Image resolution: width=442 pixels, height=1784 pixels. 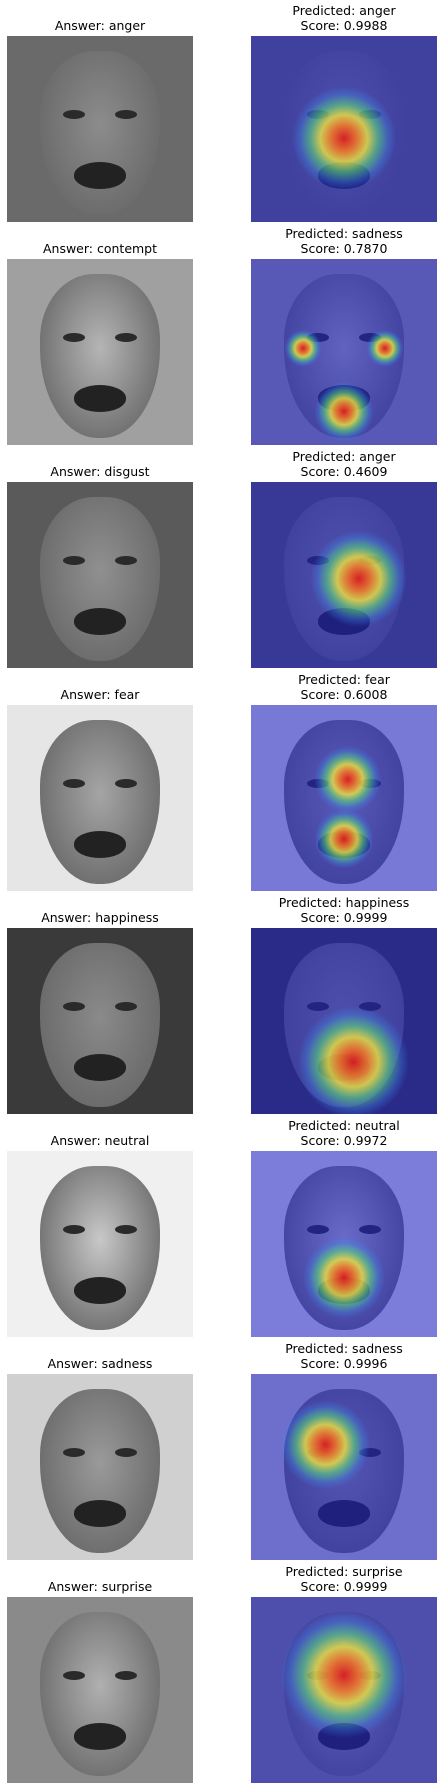 I want to click on score-label: Score: 0.9996, so click(x=344, y=1363).